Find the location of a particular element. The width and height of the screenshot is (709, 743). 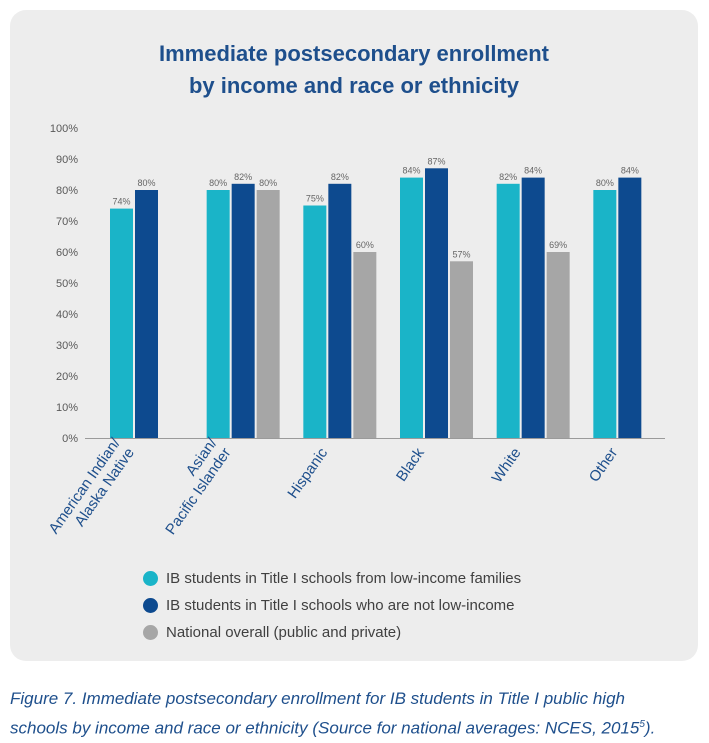

legend-swatch-national is located at coordinates (150, 632).